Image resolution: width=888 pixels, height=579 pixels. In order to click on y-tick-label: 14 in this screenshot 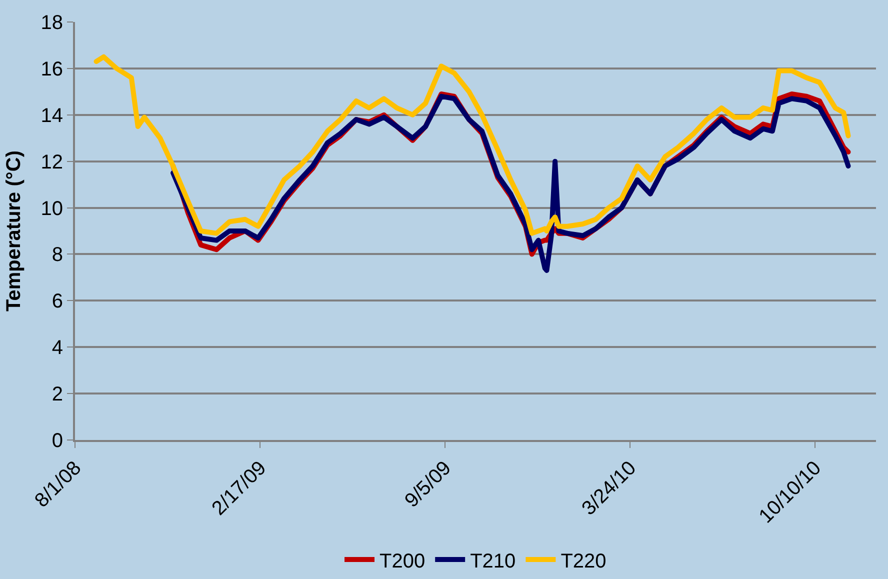, I will do `click(51, 115)`.